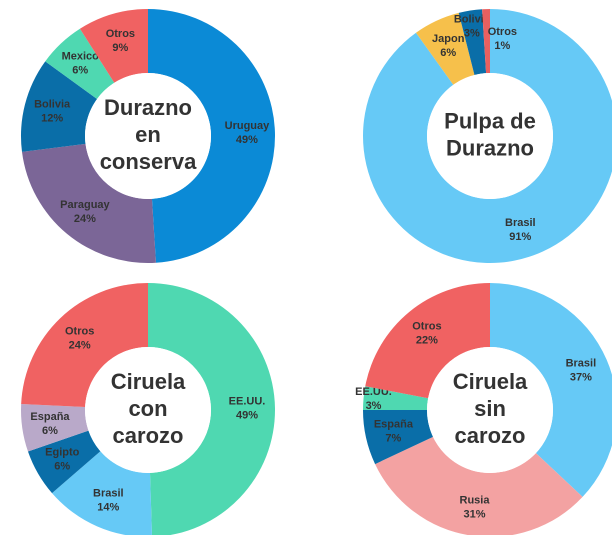 This screenshot has height=535, width=612. What do you see at coordinates (247, 401) in the screenshot?
I see `slice-label: EE.UU.` at bounding box center [247, 401].